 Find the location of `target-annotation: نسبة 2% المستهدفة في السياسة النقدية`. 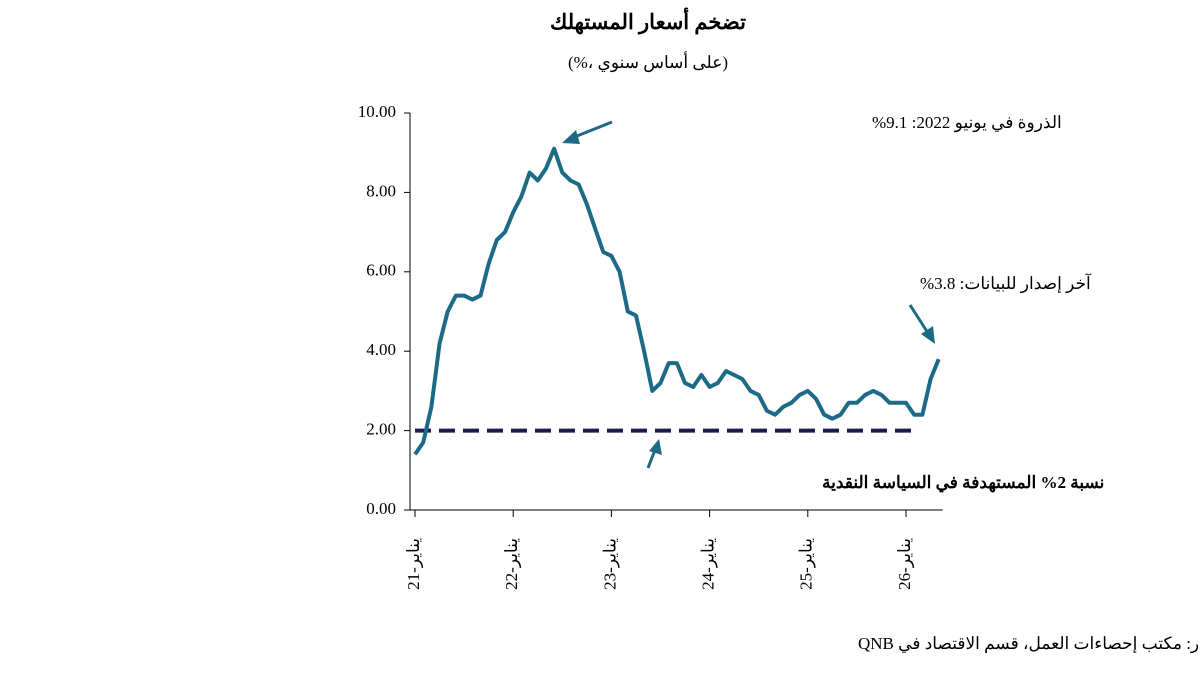

target-annotation: نسبة 2% المستهدفة في السياسة النقدية is located at coordinates (963, 483).